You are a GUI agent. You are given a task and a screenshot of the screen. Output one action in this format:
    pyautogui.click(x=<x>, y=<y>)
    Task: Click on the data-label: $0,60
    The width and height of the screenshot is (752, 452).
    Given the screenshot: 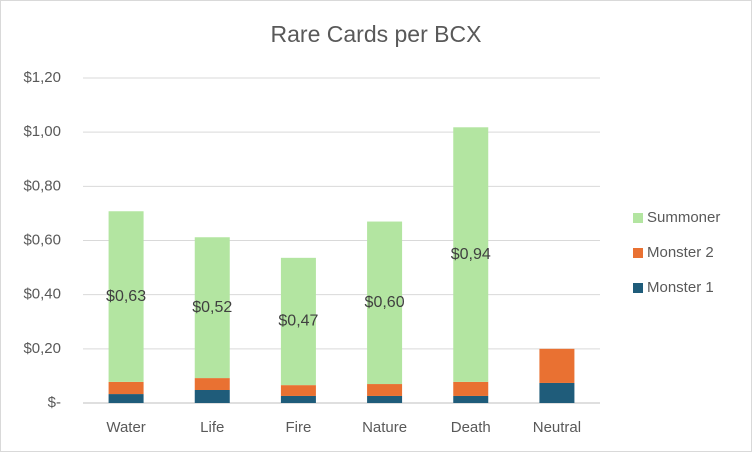 What is the action you would take?
    pyautogui.click(x=385, y=302)
    